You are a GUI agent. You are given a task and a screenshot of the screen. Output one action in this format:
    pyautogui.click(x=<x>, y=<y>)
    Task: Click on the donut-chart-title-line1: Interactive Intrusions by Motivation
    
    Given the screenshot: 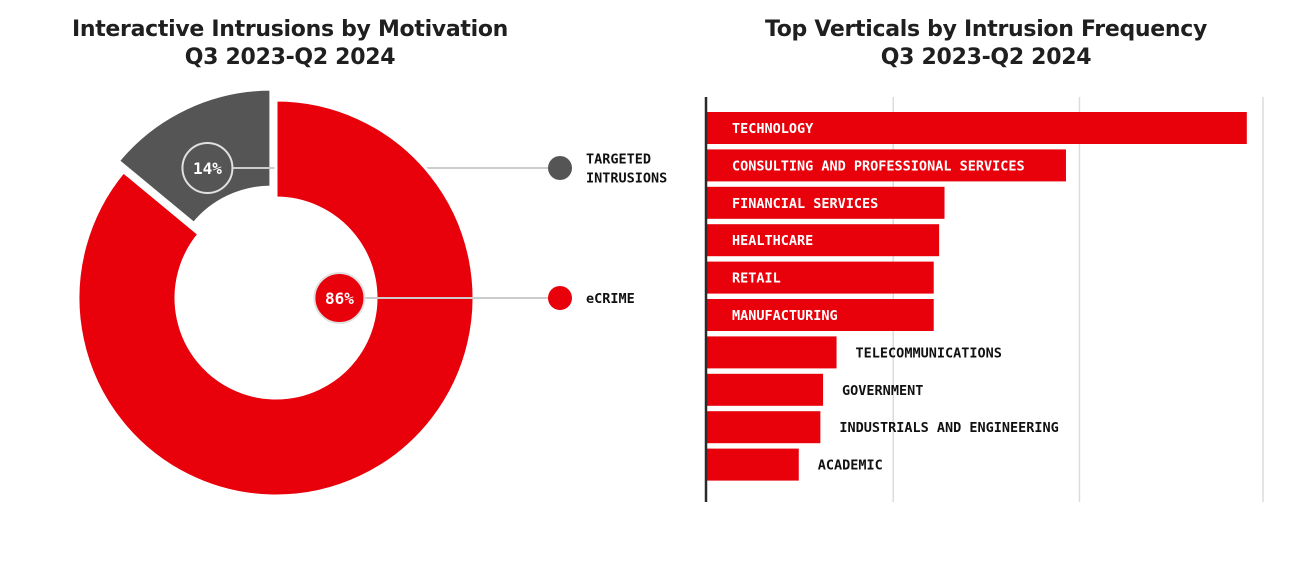 What is the action you would take?
    pyautogui.click(x=290, y=29)
    